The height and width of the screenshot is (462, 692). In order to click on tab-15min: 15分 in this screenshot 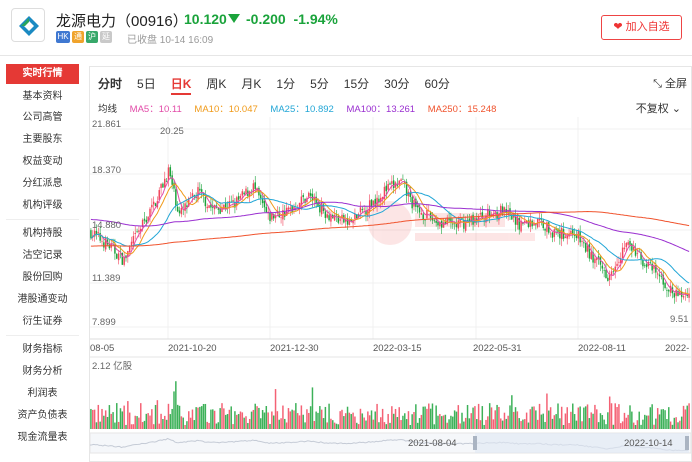, I will do `click(356, 84)`.